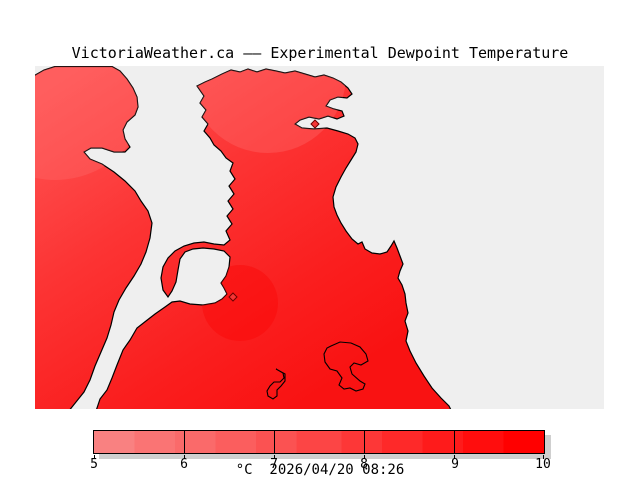 Image resolution: width=640 pixels, height=480 pixels. What do you see at coordinates (455, 464) in the screenshot?
I see `colorbar-tick-label: 9` at bounding box center [455, 464].